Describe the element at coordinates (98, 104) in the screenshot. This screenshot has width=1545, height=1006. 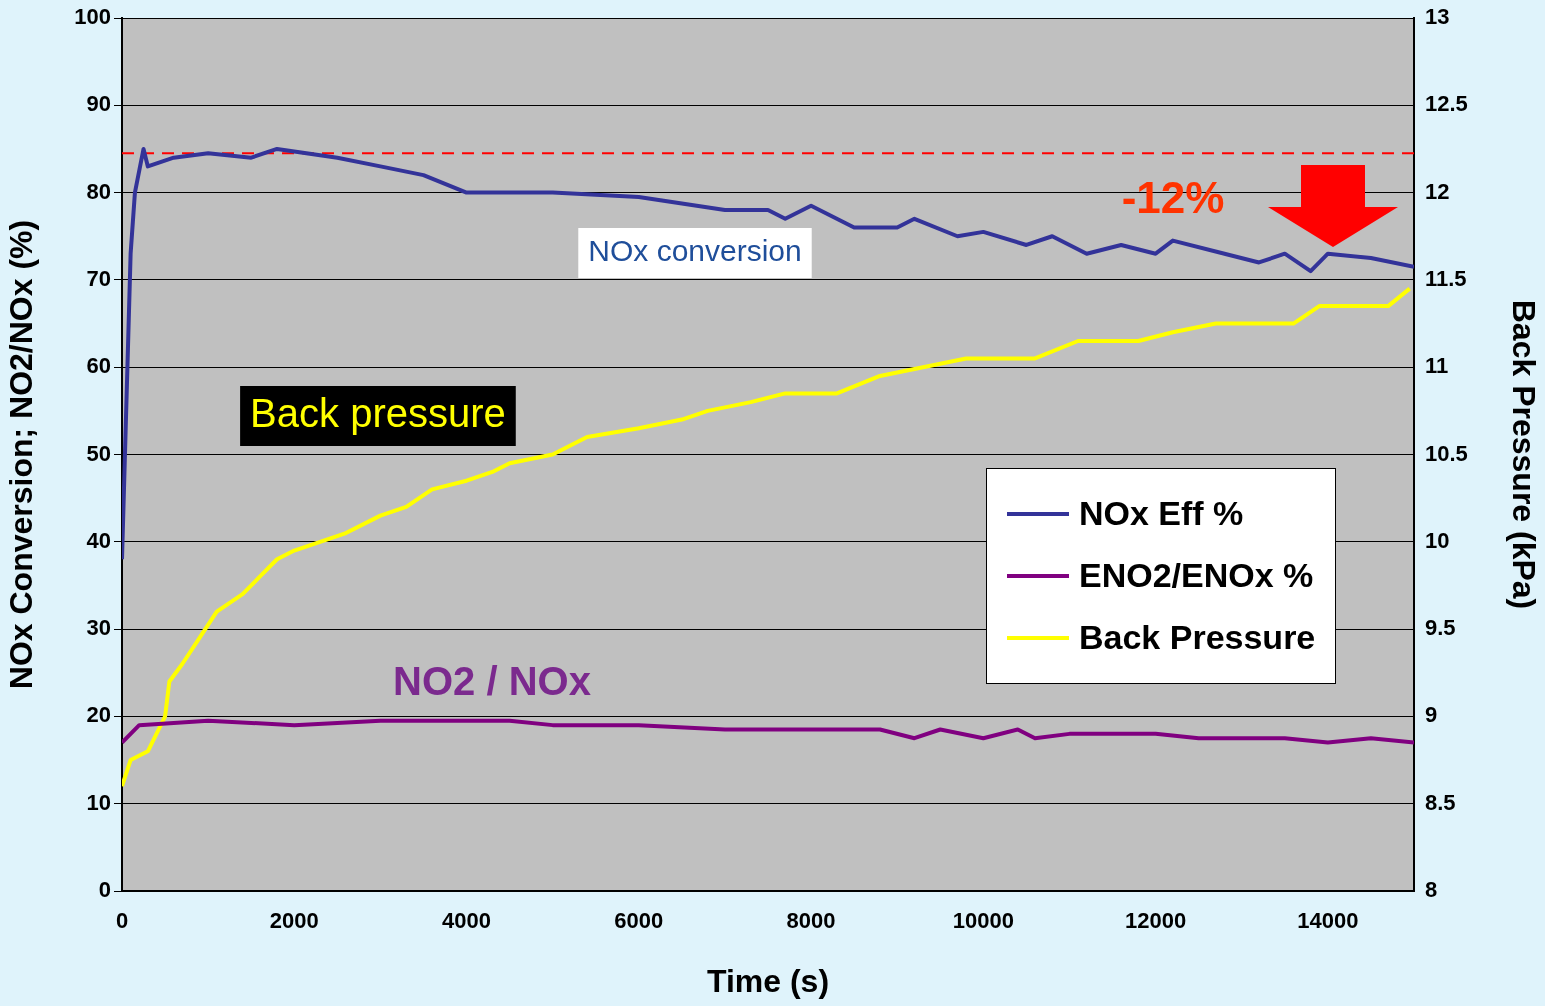
I see `y-tick-label: 90` at that location.